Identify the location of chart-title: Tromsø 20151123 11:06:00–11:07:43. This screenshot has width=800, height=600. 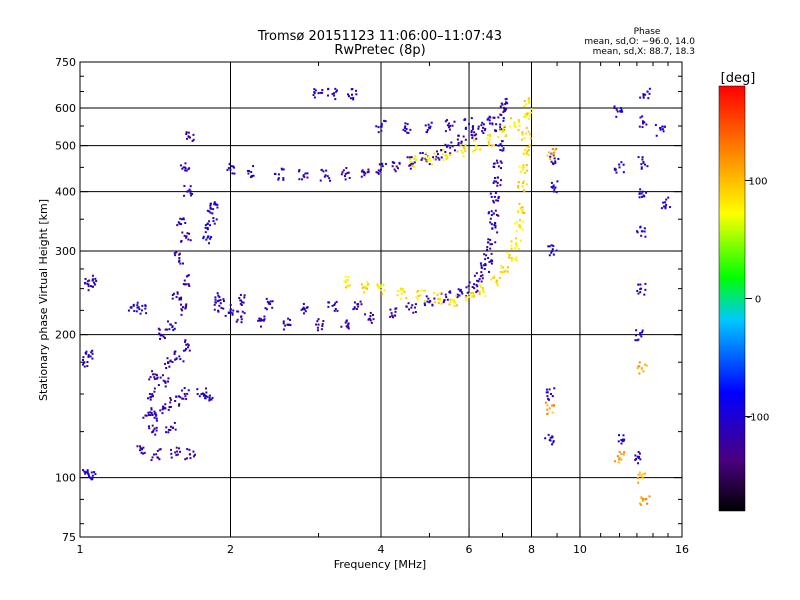
(379, 36).